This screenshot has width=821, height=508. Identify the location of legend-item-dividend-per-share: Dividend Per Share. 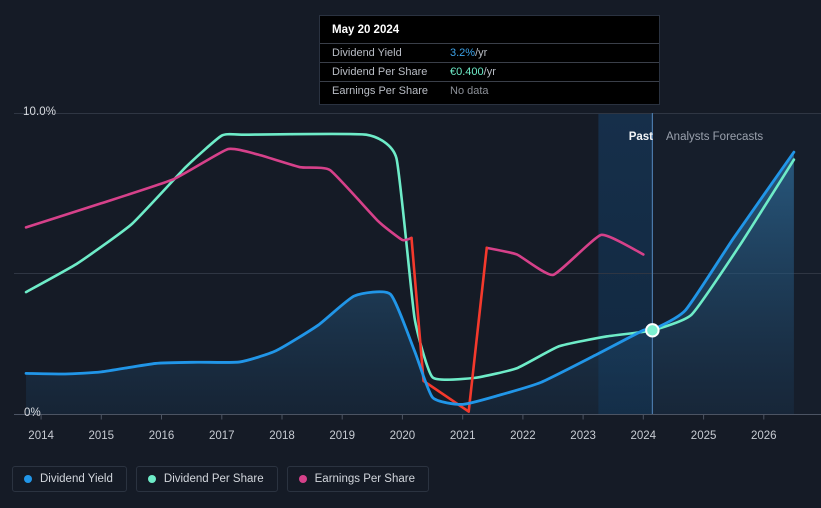
(206, 479).